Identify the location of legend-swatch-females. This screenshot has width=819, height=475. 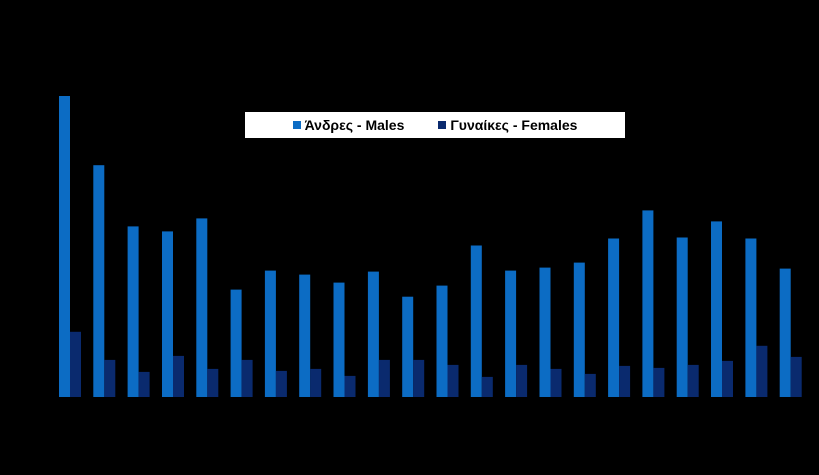
(442, 125).